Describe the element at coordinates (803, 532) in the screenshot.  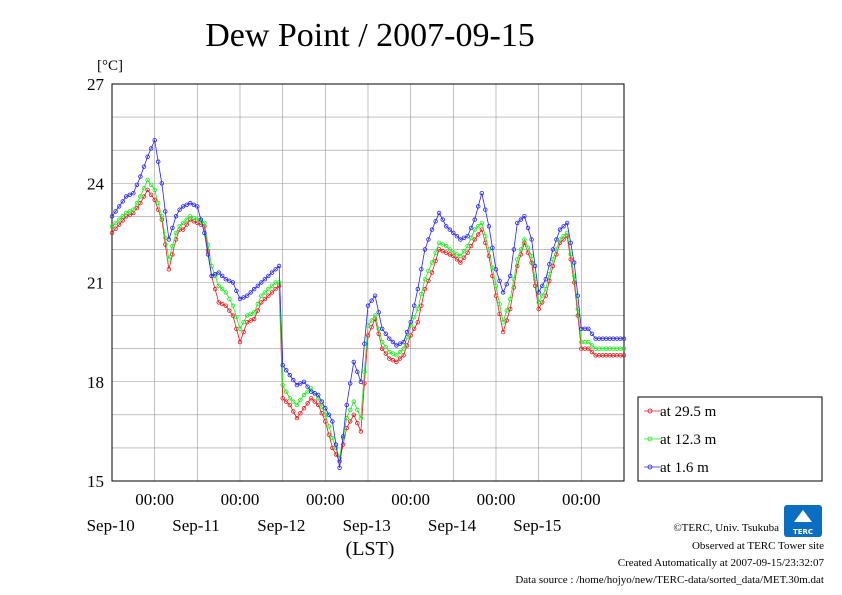
I see `logo-text: TERC` at that location.